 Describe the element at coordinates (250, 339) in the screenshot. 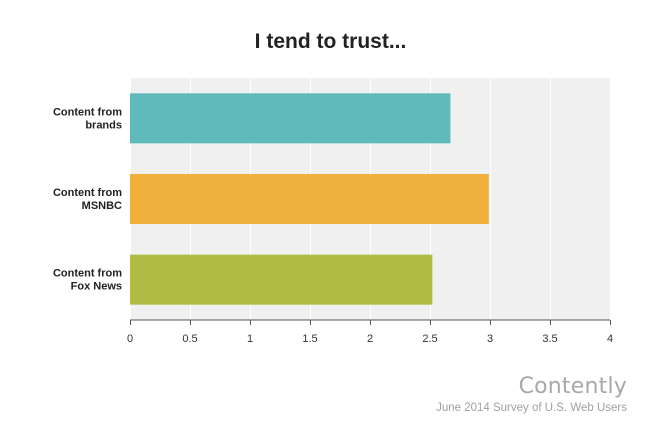

I see `x-tick-label: 1` at that location.